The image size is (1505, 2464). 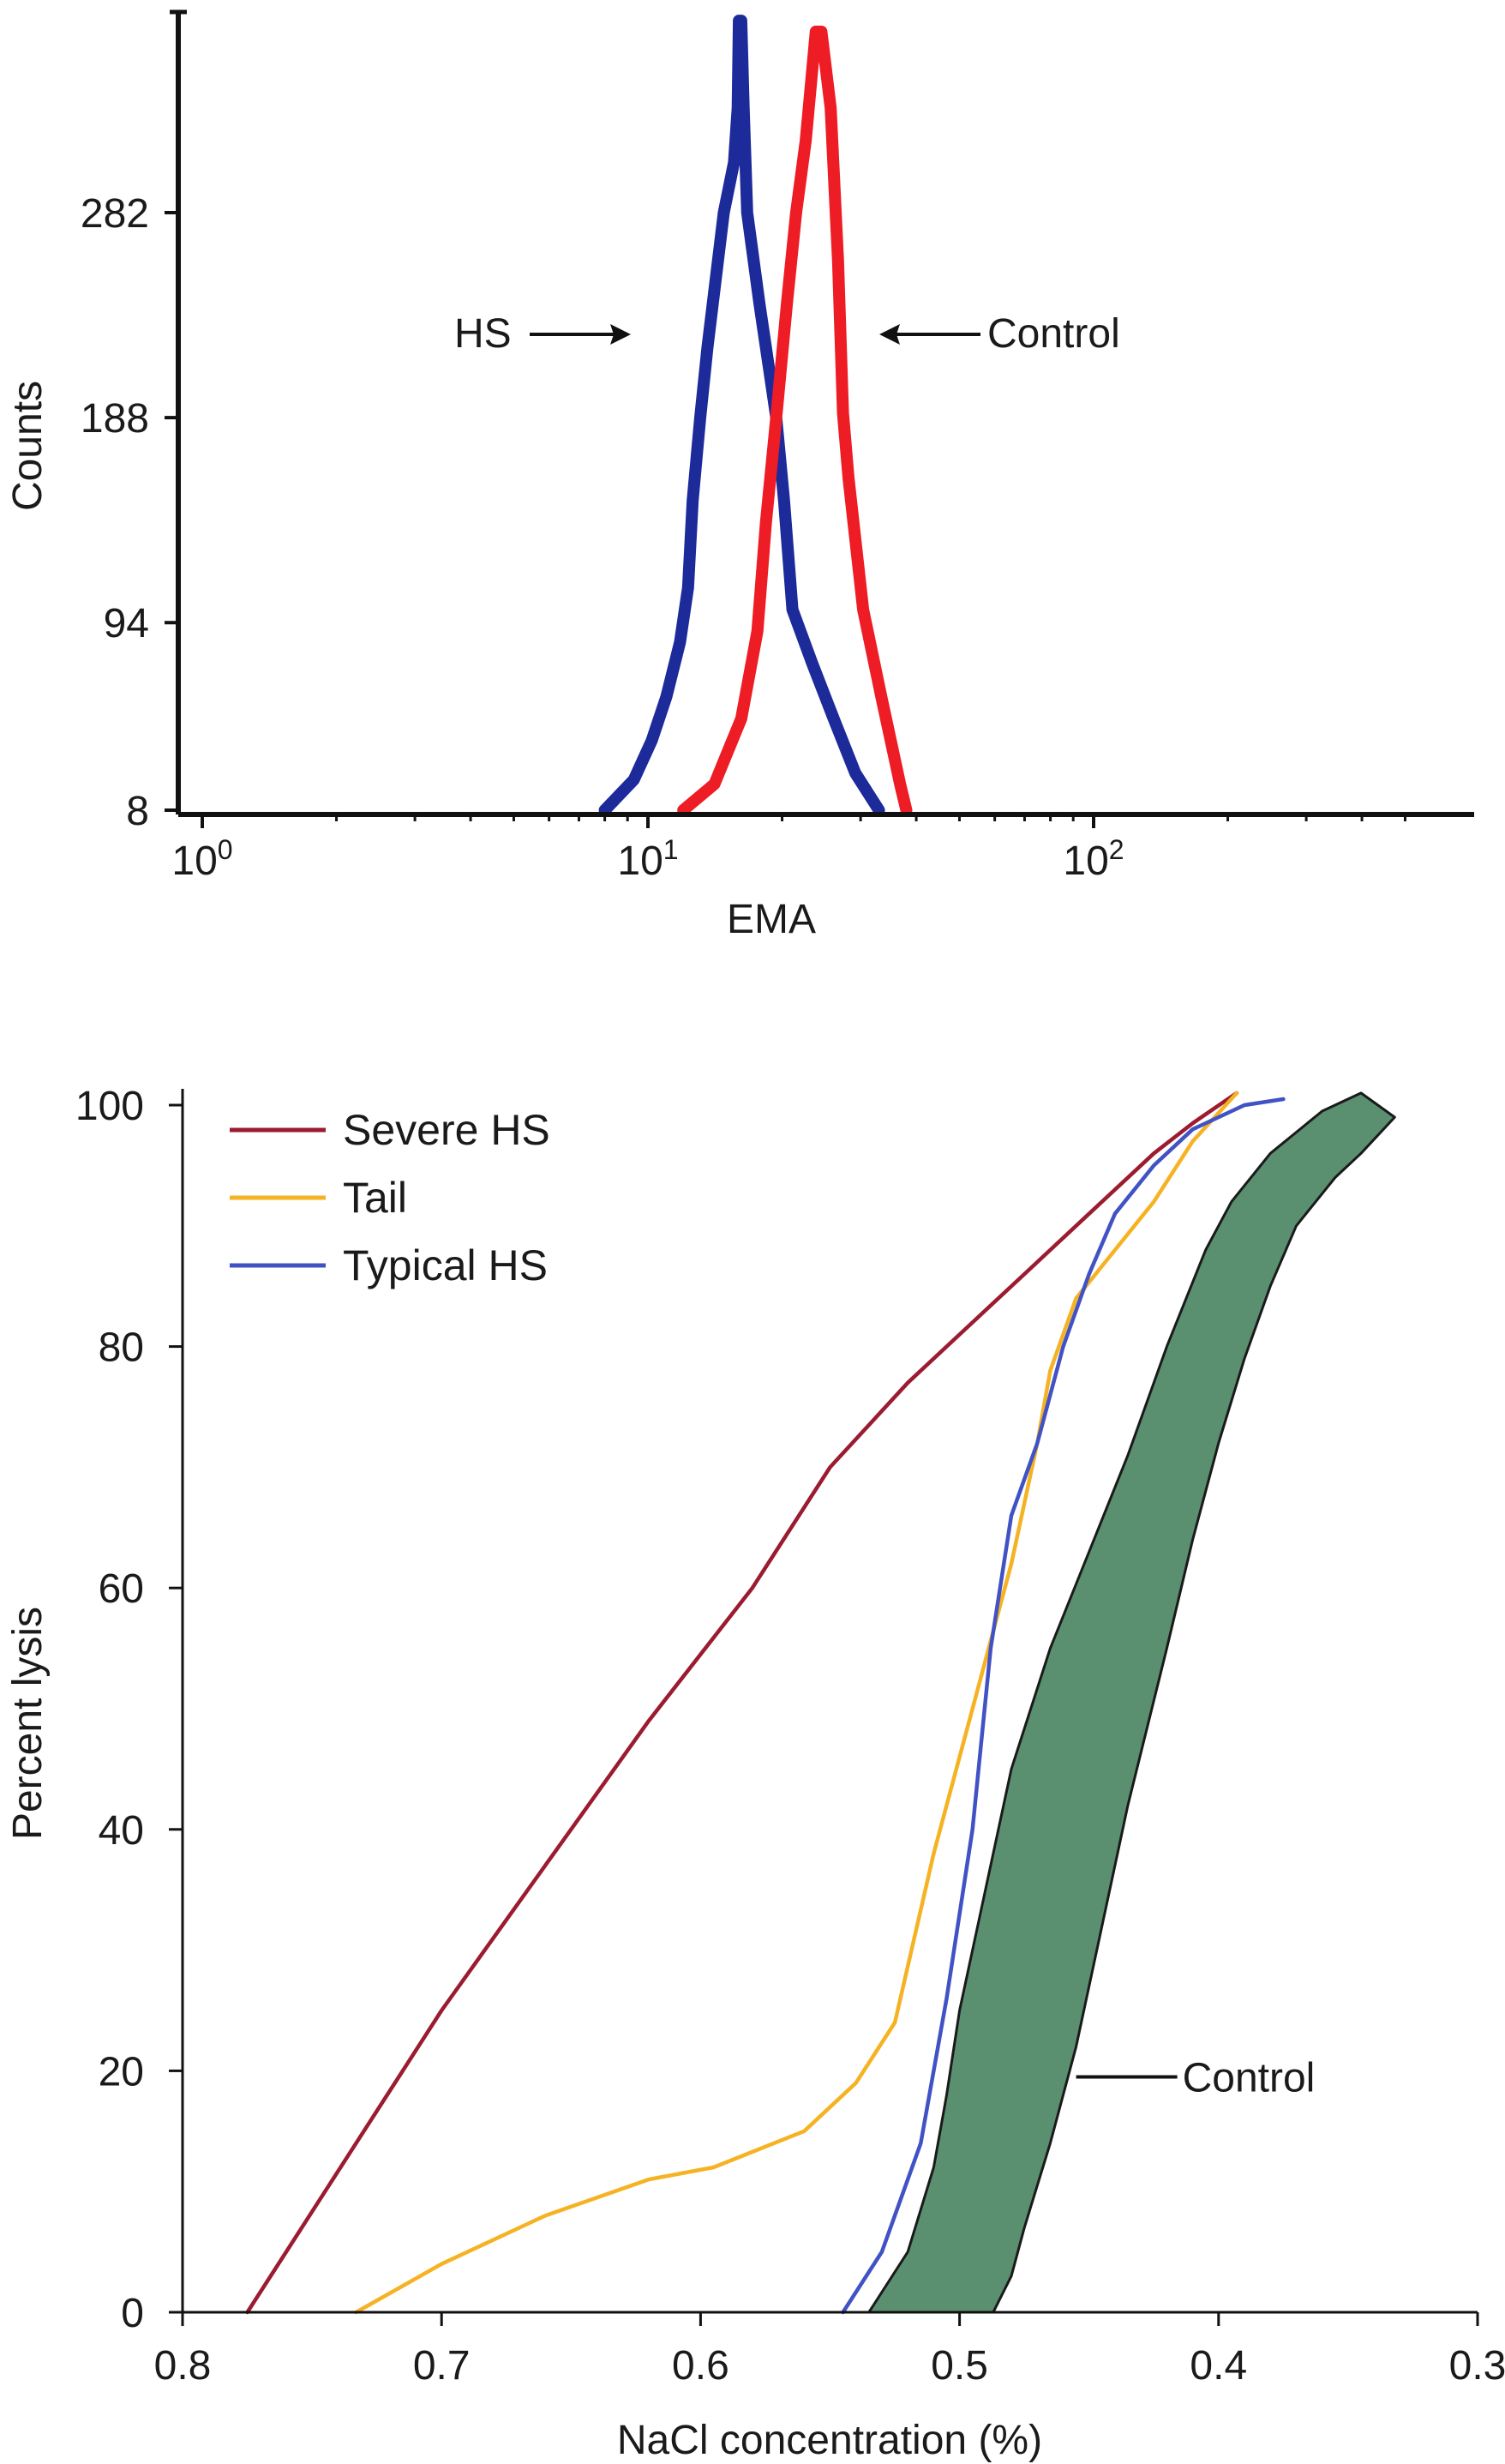 I want to click on annotation-control-band: Control, so click(x=1196, y=2077).